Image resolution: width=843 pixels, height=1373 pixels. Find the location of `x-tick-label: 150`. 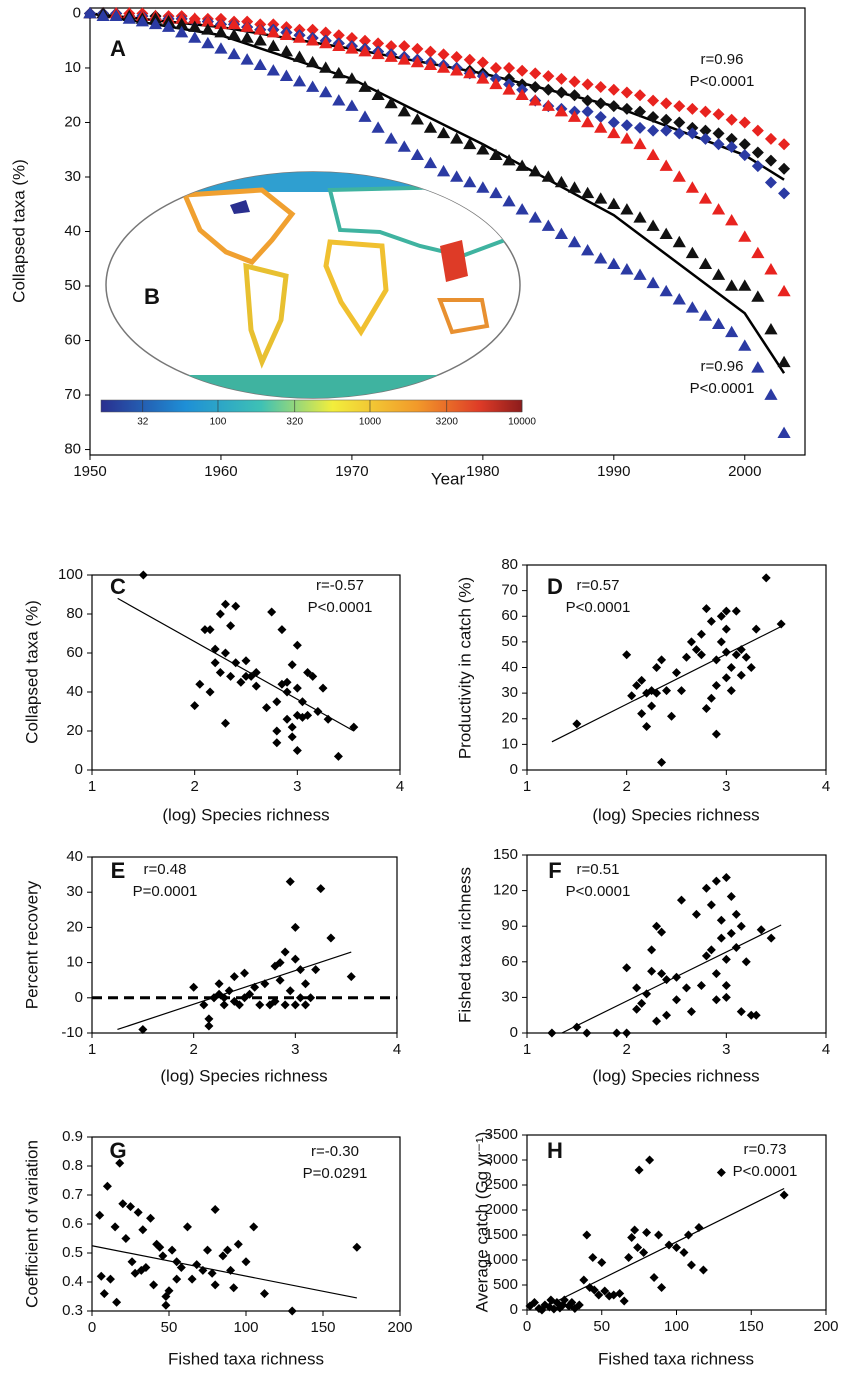

x-tick-label: 150 is located at coordinates (322, 1327).